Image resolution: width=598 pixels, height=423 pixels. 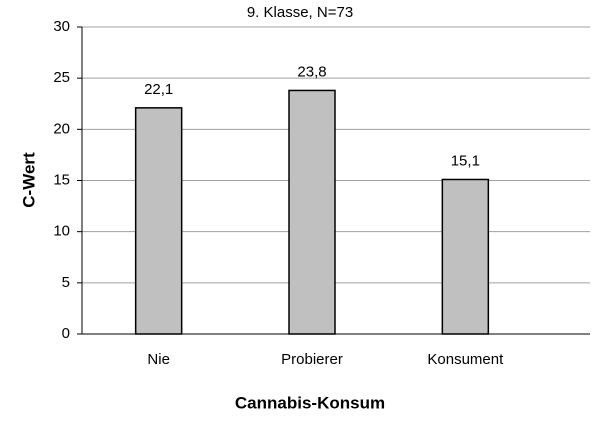 What do you see at coordinates (158, 359) in the screenshot?
I see `x-tick-label: Nie` at bounding box center [158, 359].